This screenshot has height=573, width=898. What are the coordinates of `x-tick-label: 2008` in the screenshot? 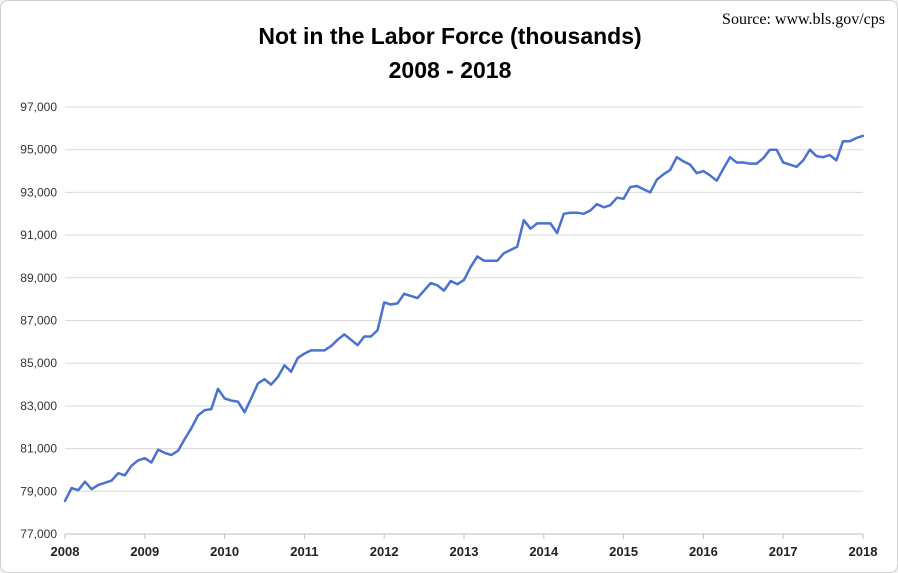 It's located at (65, 551).